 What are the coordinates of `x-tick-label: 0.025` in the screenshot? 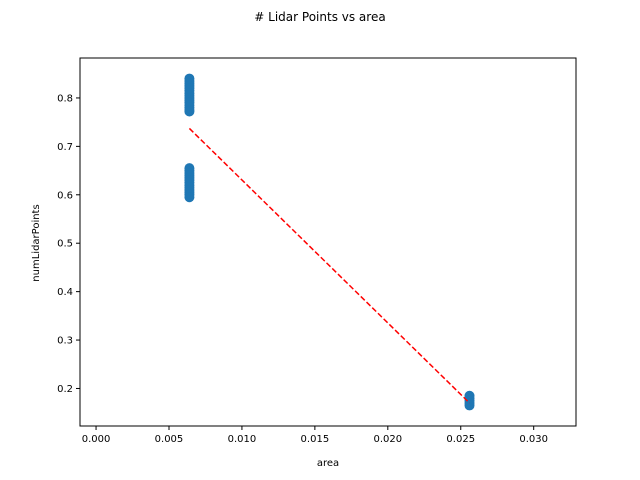 It's located at (460, 439).